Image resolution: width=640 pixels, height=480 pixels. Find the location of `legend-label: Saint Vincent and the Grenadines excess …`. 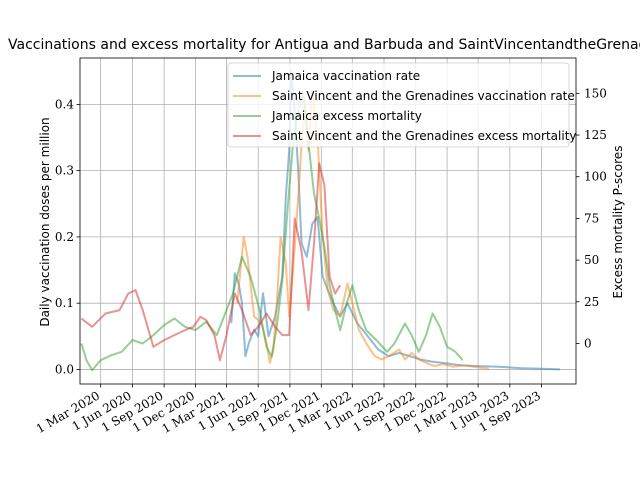

legend-label: Saint Vincent and the Grenadines excess … is located at coordinates (424, 136).